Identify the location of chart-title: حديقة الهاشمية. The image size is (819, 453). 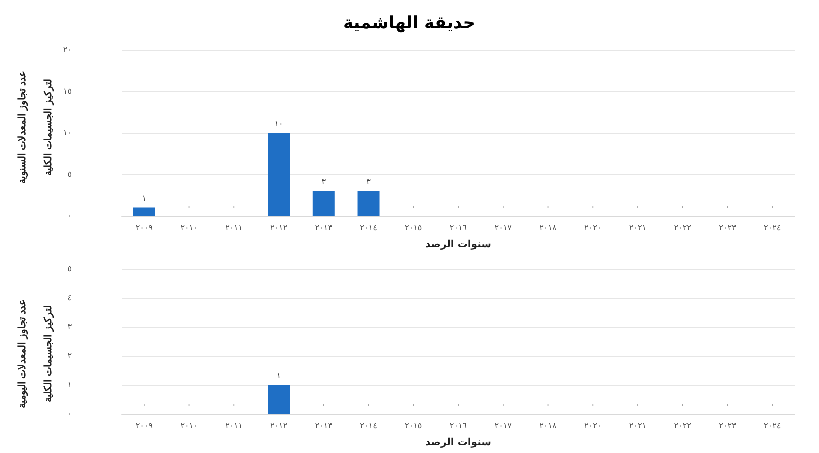
(409, 24).